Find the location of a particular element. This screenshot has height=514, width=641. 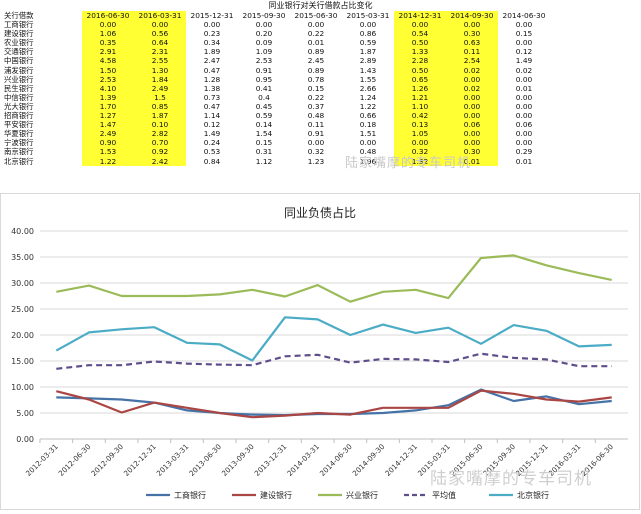

column-header: 2015-06-30 is located at coordinates (316, 15).